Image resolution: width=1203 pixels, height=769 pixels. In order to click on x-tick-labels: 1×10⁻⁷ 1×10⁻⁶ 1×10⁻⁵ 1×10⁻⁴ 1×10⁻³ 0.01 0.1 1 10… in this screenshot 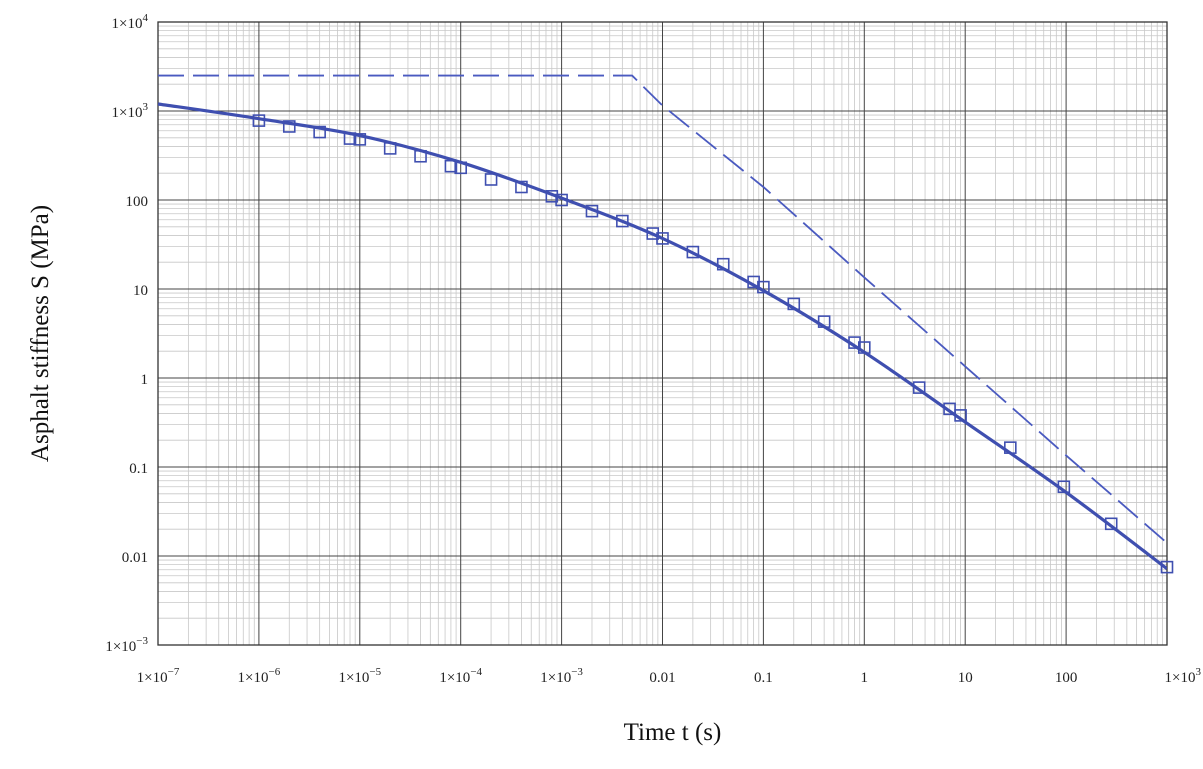, I will do `click(669, 676)`.